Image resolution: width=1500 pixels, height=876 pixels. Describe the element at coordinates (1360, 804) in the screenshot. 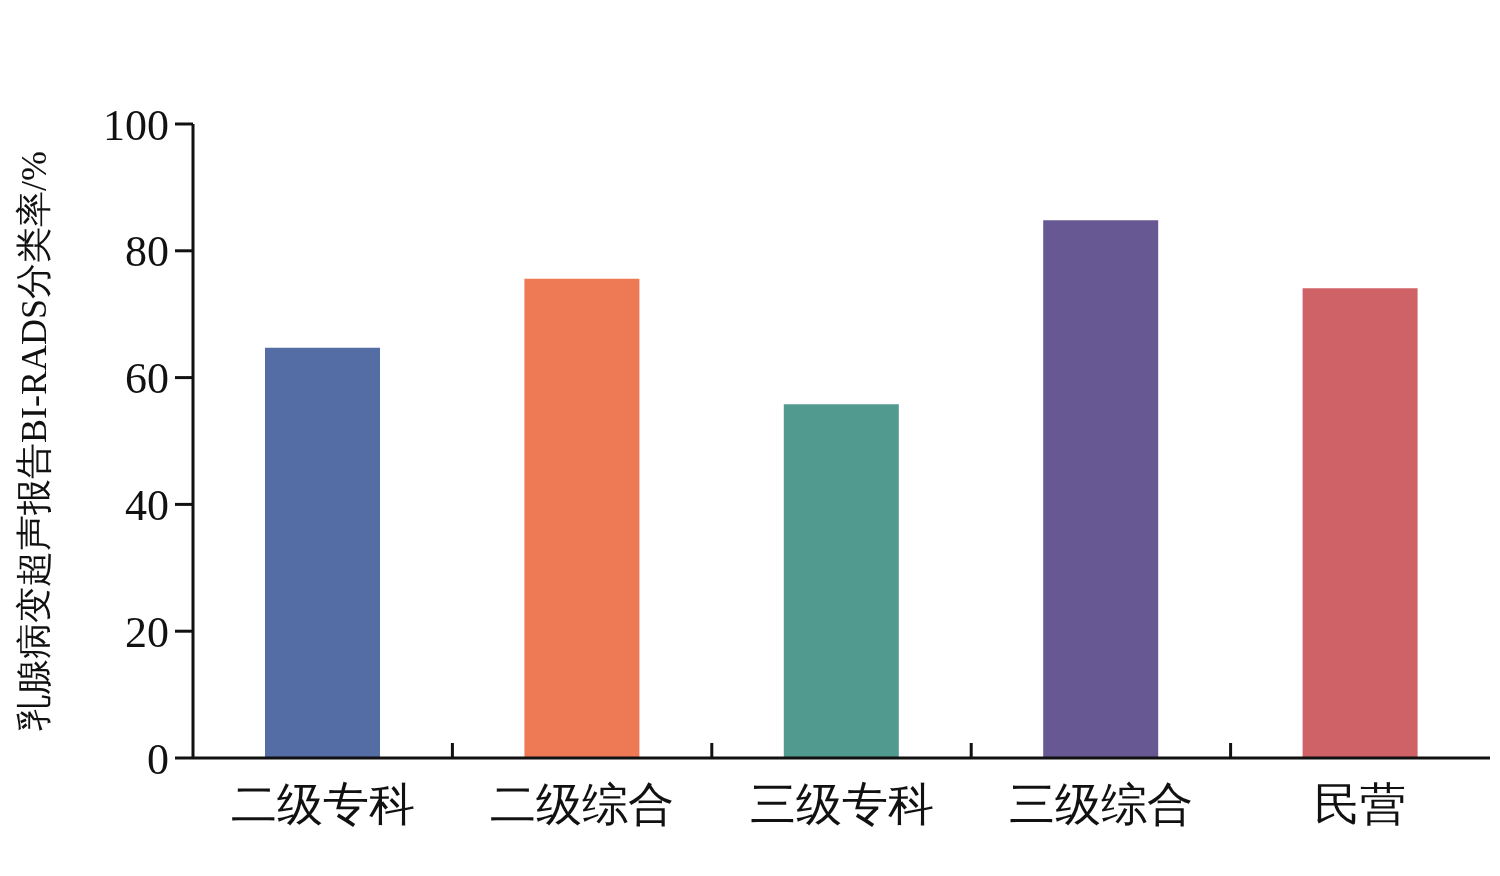

I see `x-tick-label: 民营` at that location.